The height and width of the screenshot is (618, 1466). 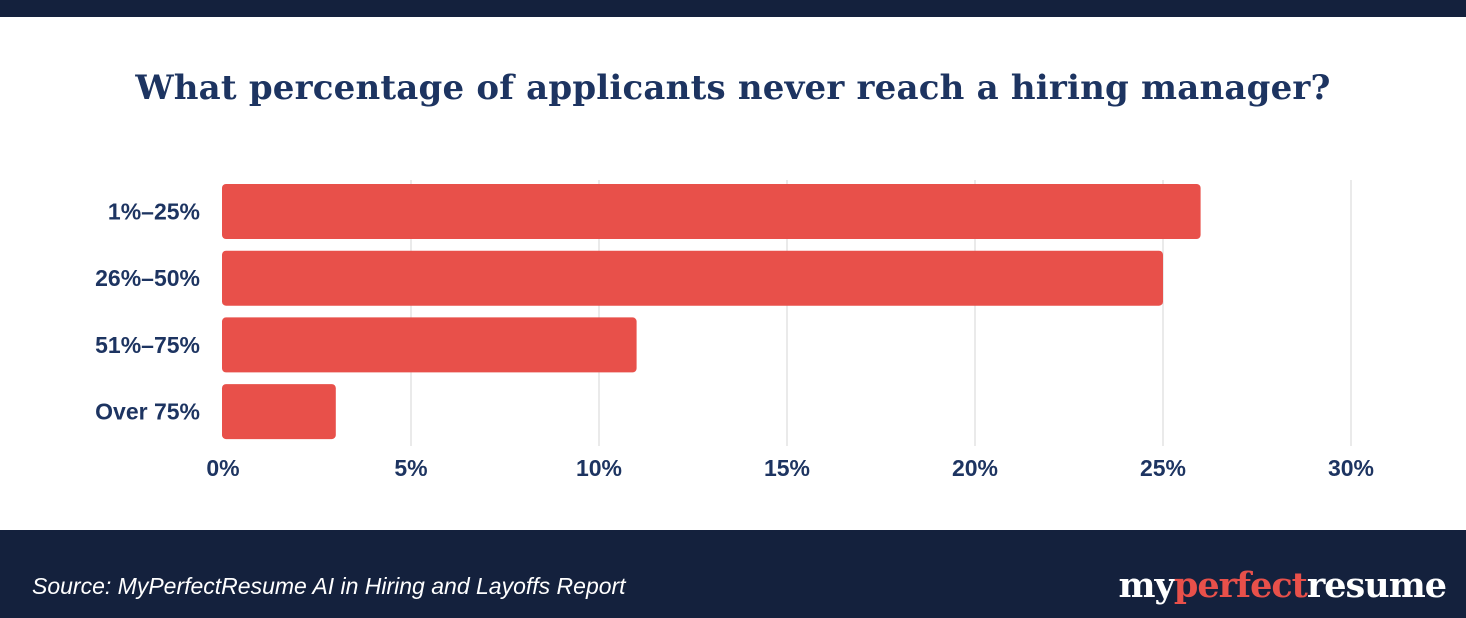 What do you see at coordinates (222, 468) in the screenshot?
I see `x-tick-label: 0%` at bounding box center [222, 468].